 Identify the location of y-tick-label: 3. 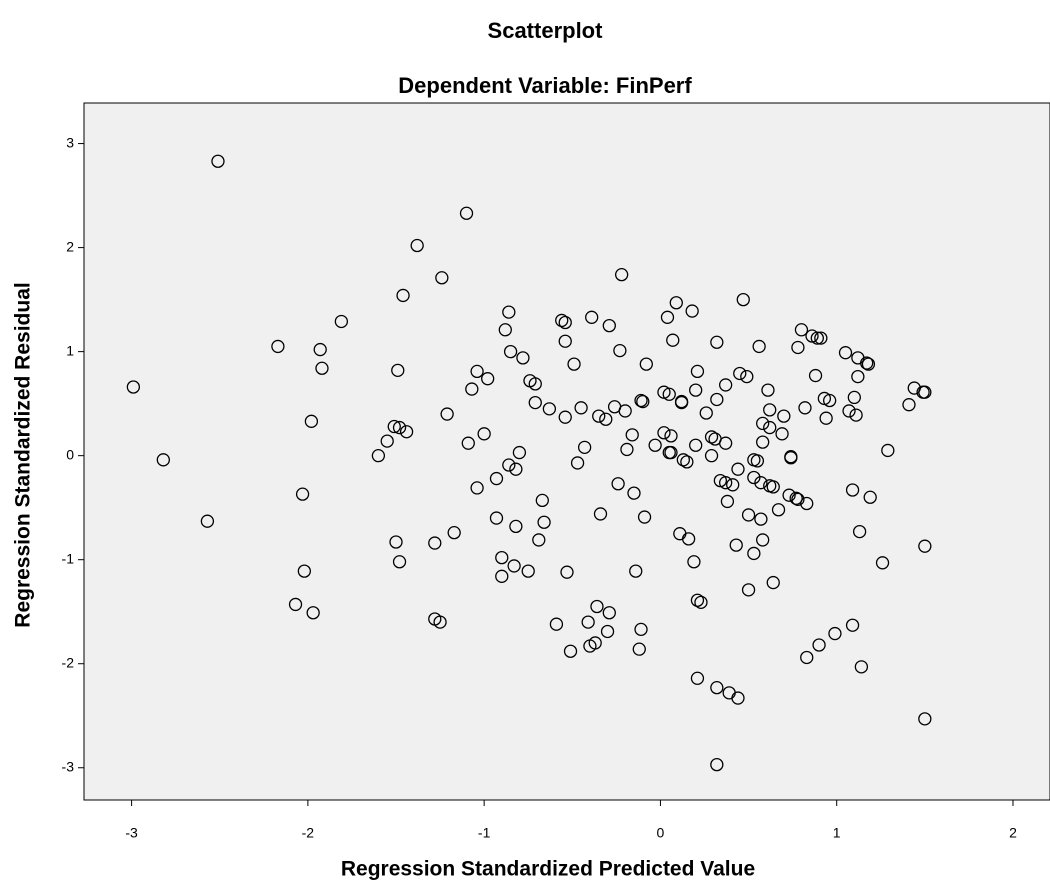
(70, 142).